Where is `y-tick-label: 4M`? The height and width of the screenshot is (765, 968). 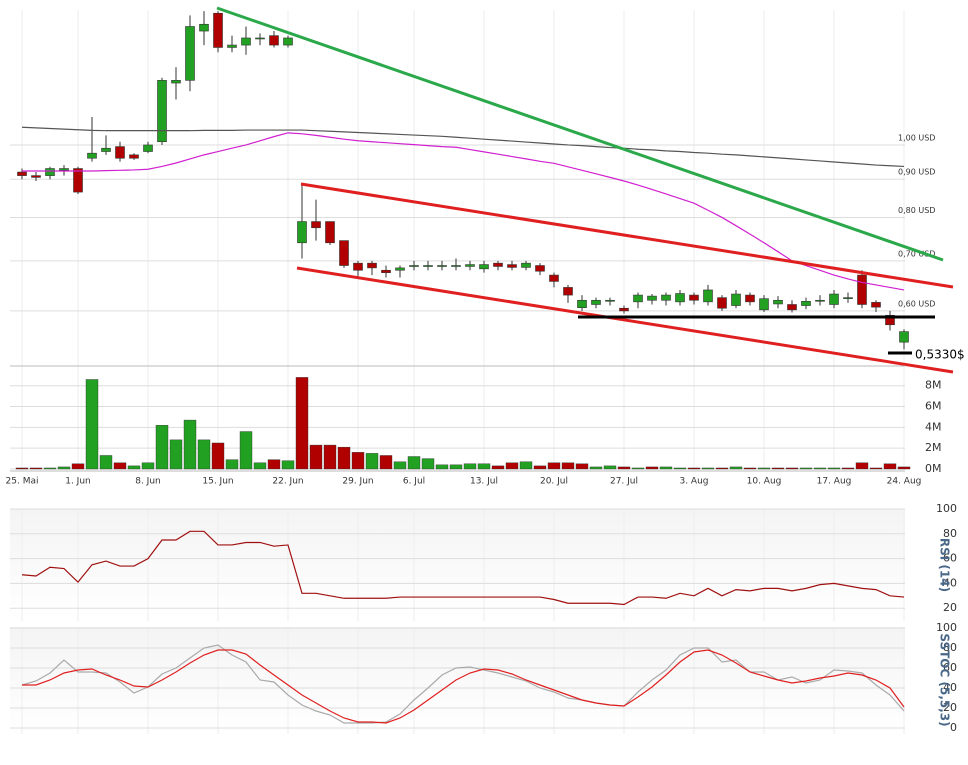 y-tick-label: 4M is located at coordinates (933, 426).